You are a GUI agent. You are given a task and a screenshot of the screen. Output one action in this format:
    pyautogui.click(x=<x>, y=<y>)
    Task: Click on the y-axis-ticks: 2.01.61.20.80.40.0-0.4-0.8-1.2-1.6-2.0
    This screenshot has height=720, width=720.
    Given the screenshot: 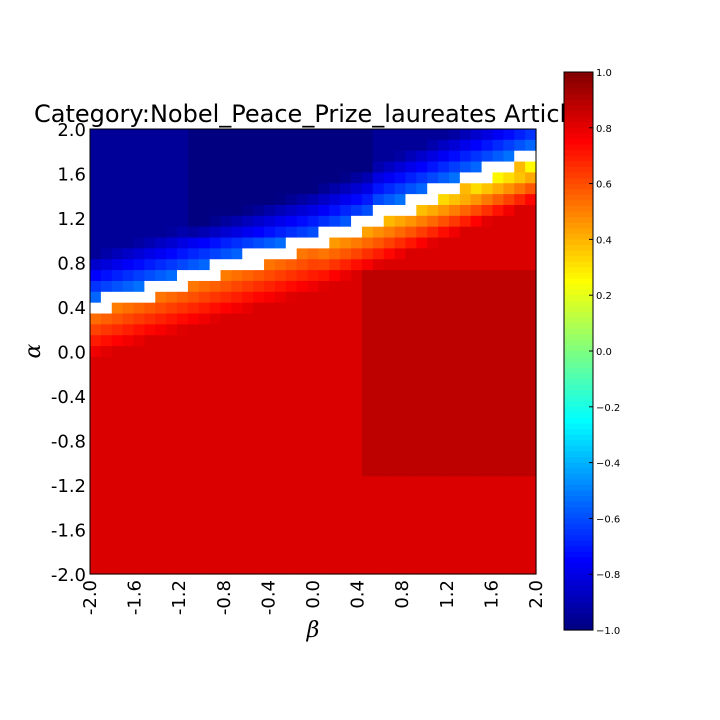 What is the action you would take?
    pyautogui.click(x=68, y=353)
    